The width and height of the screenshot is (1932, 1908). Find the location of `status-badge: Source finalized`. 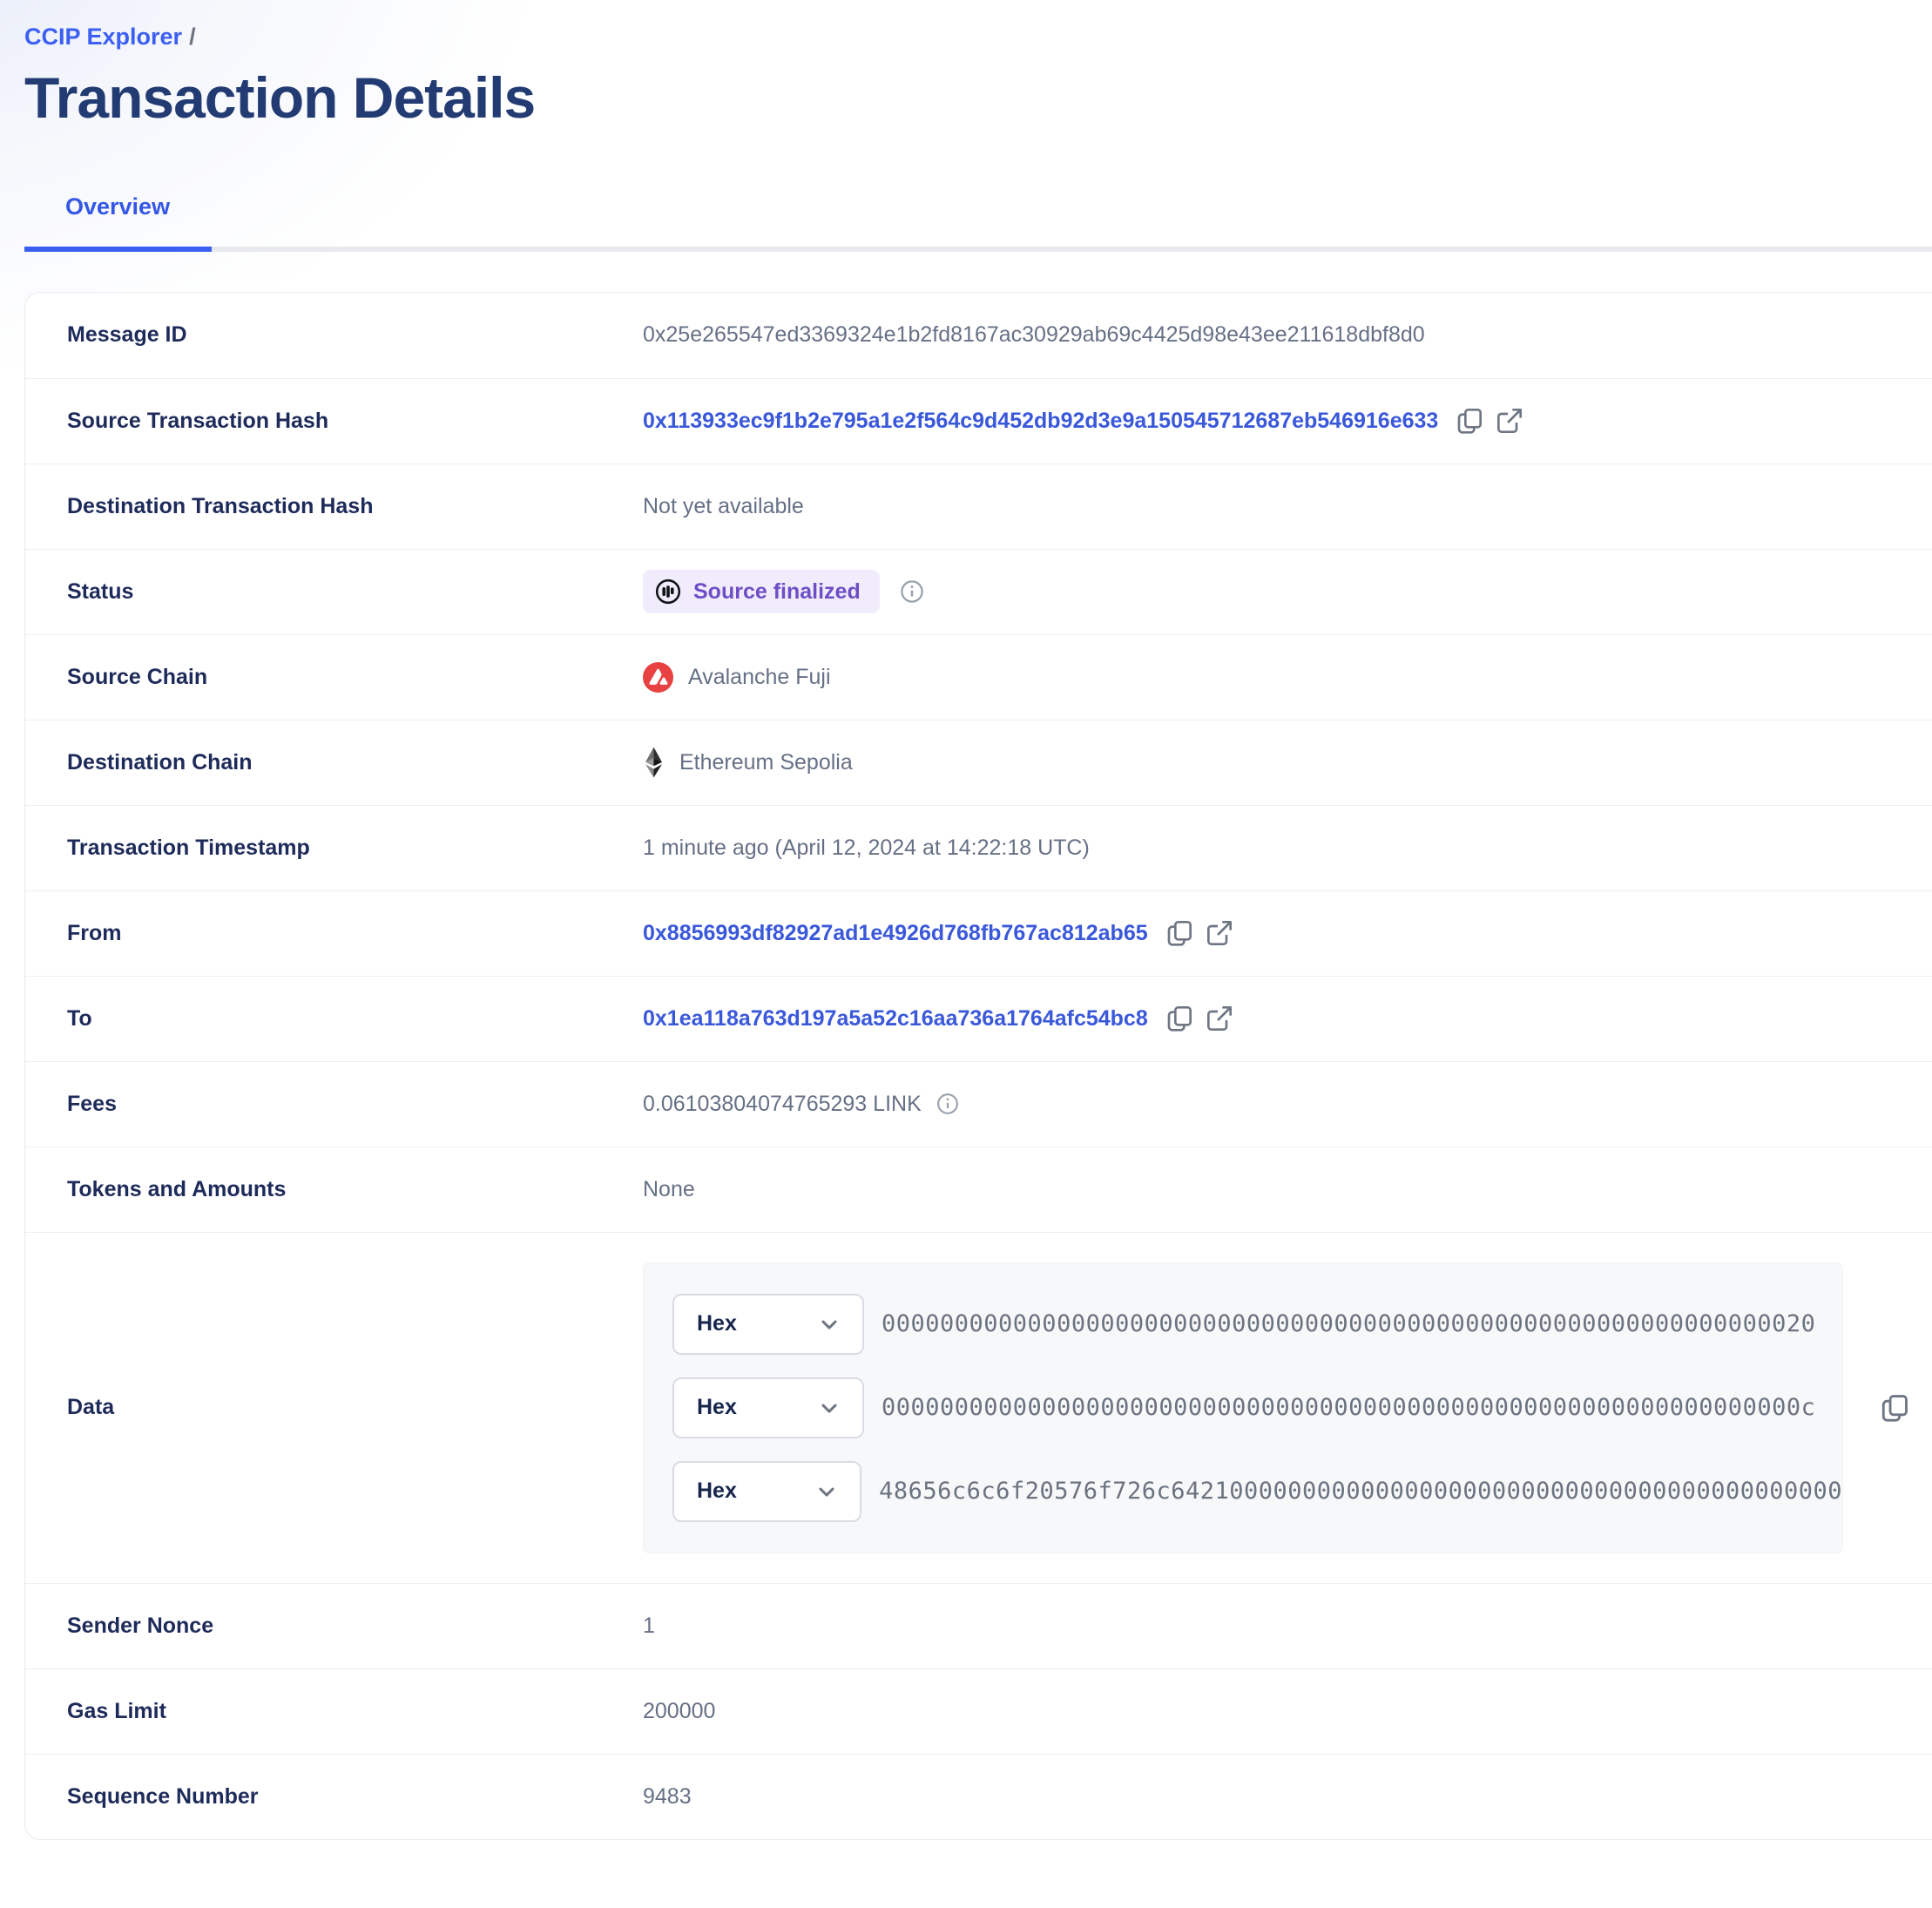

status-badge: Source finalized is located at coordinates (761, 592).